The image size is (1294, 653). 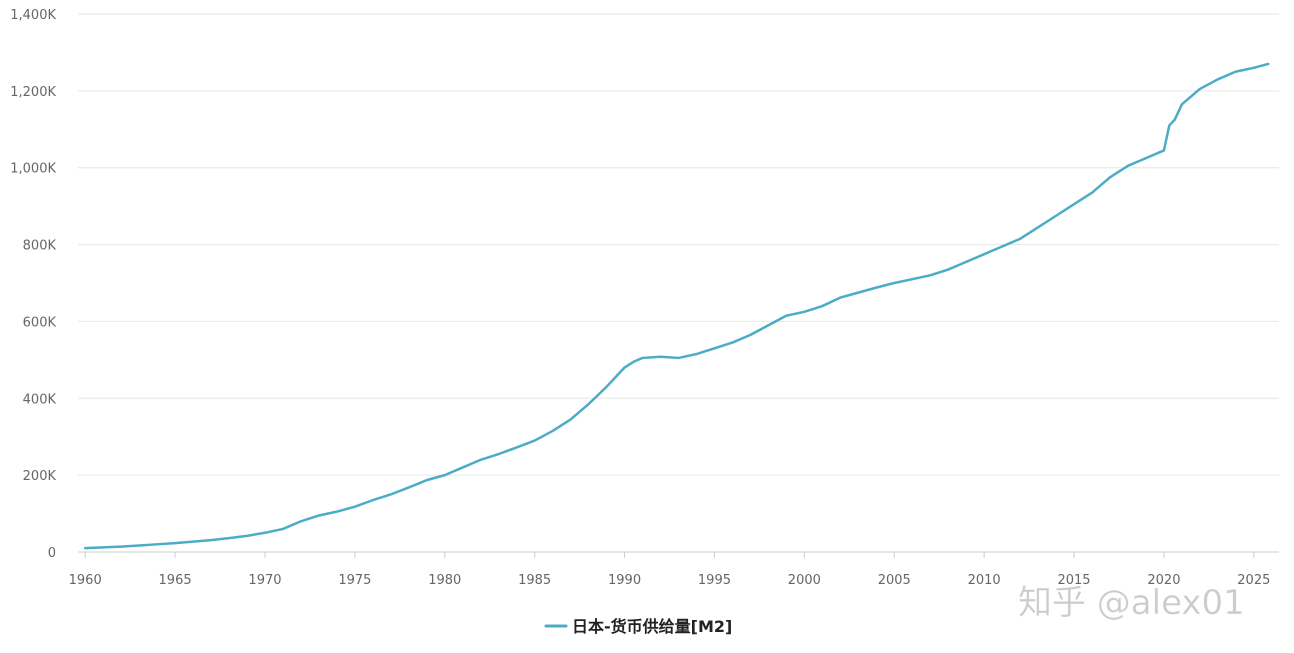 I want to click on x-tick-label: 2025, so click(x=1253, y=580).